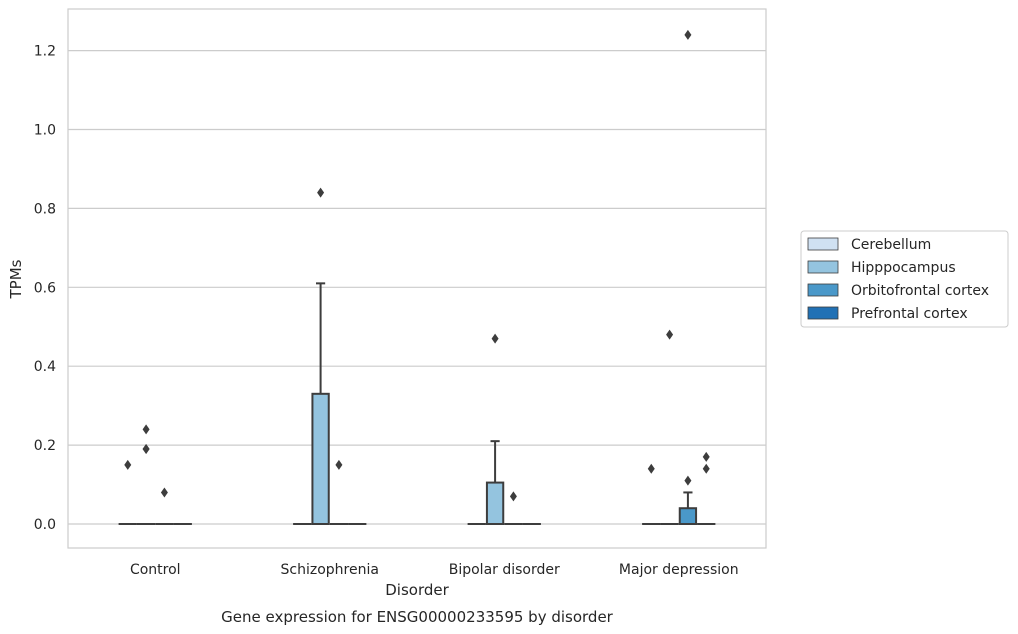 The image size is (1018, 634). Describe the element at coordinates (155, 570) in the screenshot. I see `x-tick-label: Control` at that location.